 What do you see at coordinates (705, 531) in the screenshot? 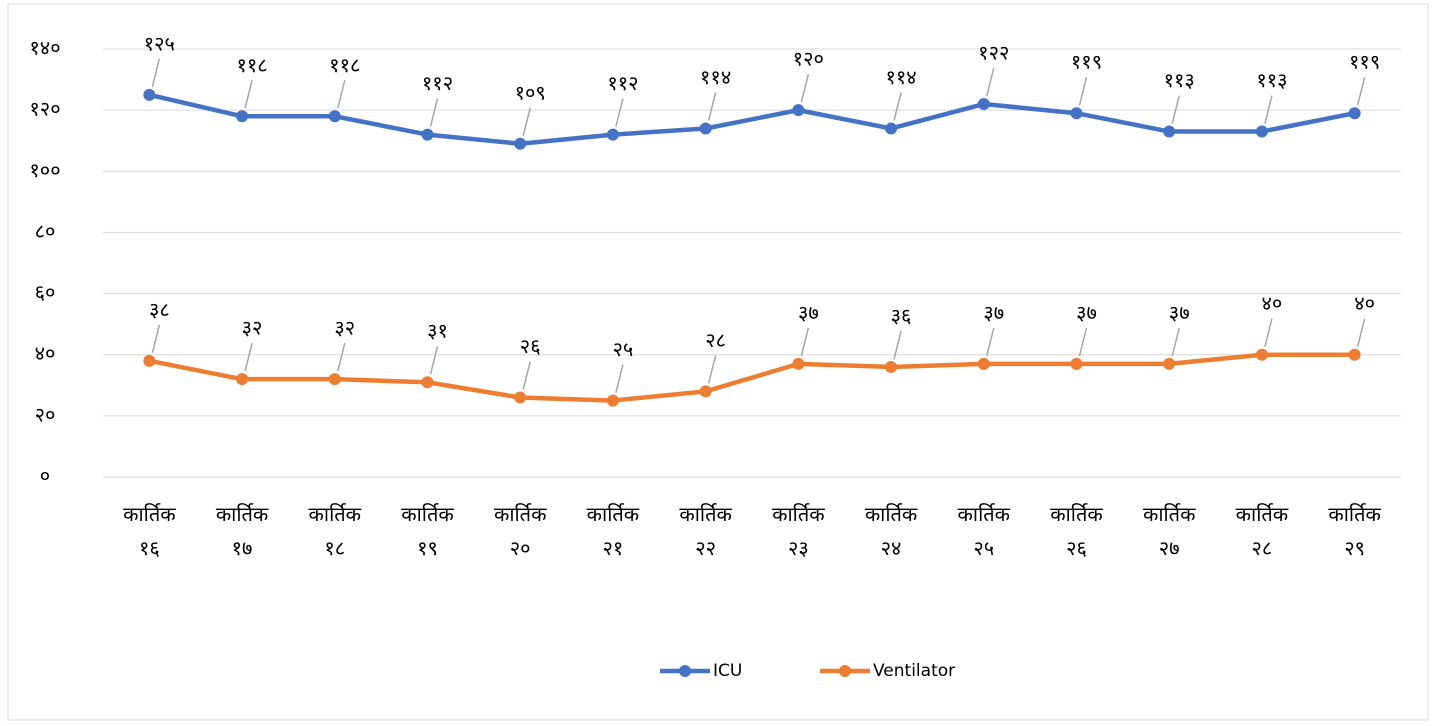
I see `x-tick-label: कार्तिक २२` at bounding box center [705, 531].